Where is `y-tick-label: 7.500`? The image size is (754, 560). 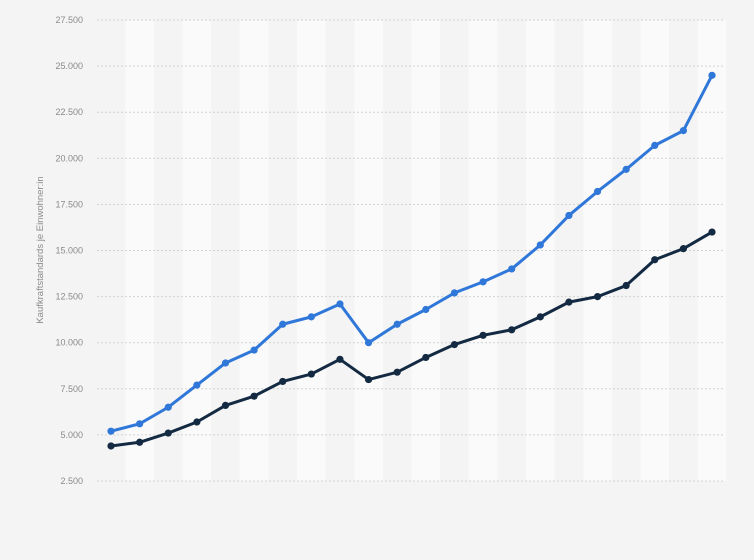 y-tick-label: 7.500 is located at coordinates (71, 389).